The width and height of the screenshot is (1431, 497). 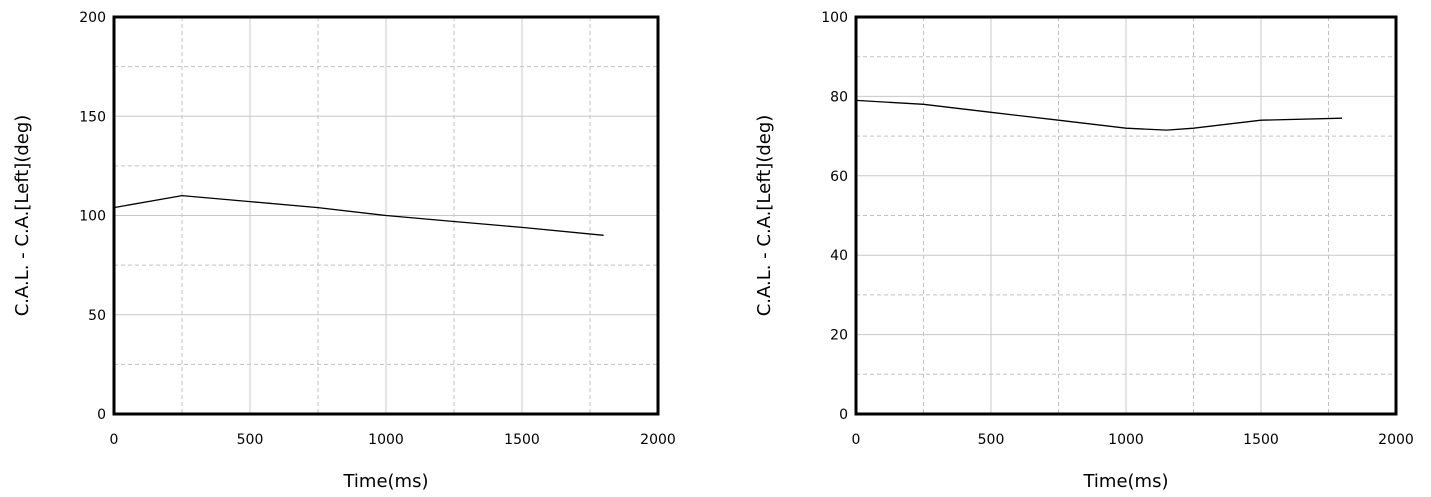 What do you see at coordinates (92, 117) in the screenshot?
I see `y-tick-label: 150` at bounding box center [92, 117].